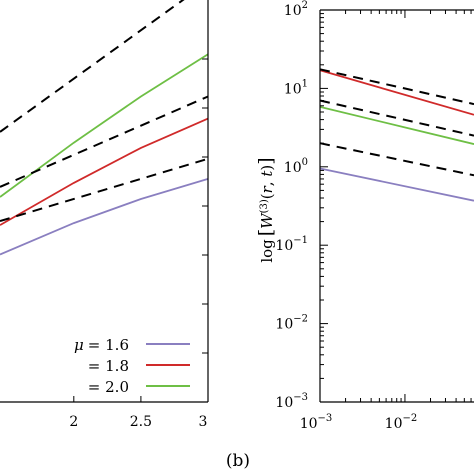  What do you see at coordinates (101, 345) in the screenshot?
I see `legend-entry-1-label: μ = 1.6` at bounding box center [101, 345].